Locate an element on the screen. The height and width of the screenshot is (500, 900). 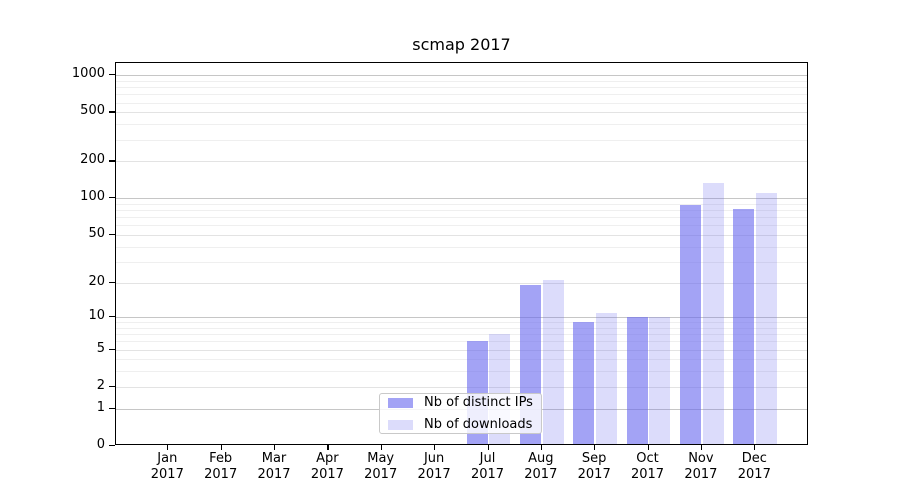
y-tick-label: 1000 is located at coordinates (88, 74).